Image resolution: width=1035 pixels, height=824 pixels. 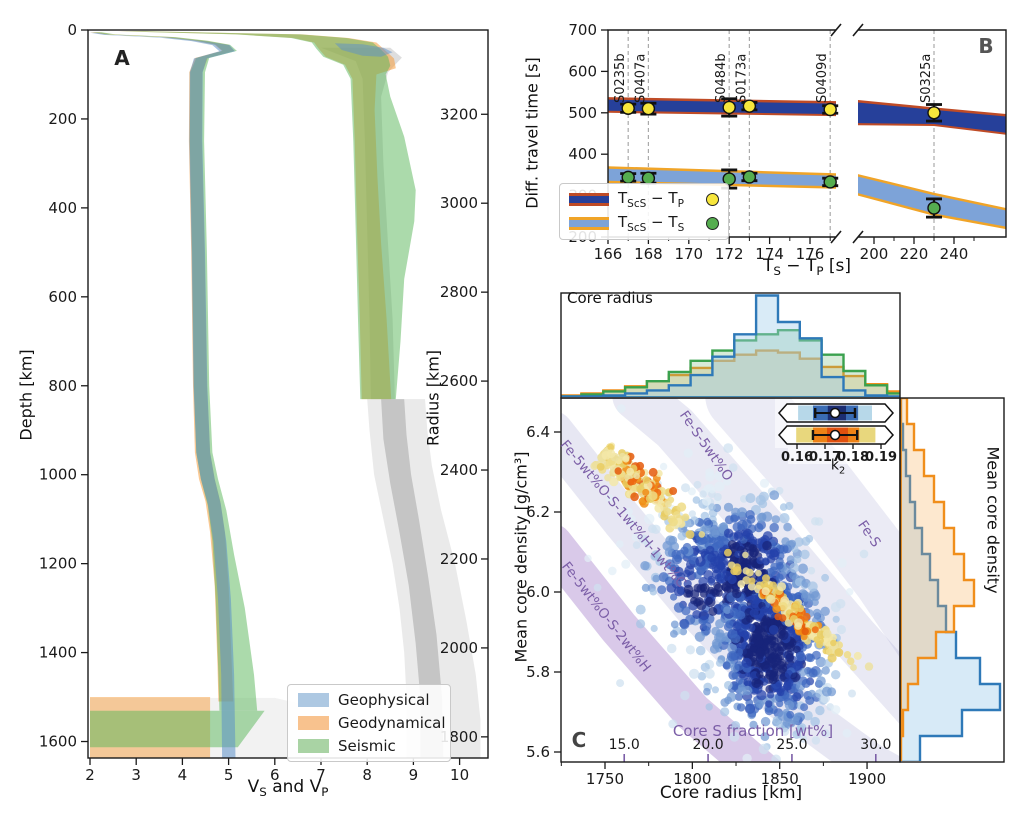 What do you see at coordinates (986, 46) in the screenshot?
I see `panel-letter-b: B` at bounding box center [986, 46].